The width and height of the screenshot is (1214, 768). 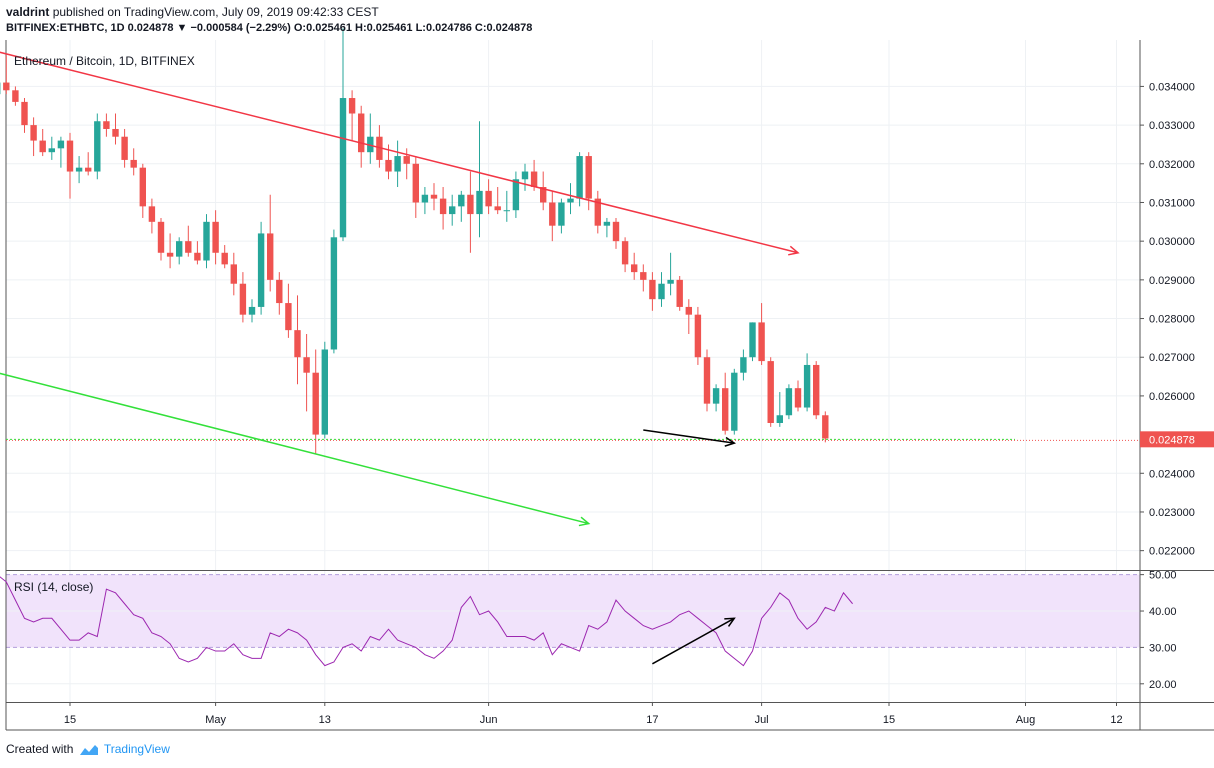 What do you see at coordinates (1172, 87) in the screenshot?
I see `price-axis-label: 0.034000` at bounding box center [1172, 87].